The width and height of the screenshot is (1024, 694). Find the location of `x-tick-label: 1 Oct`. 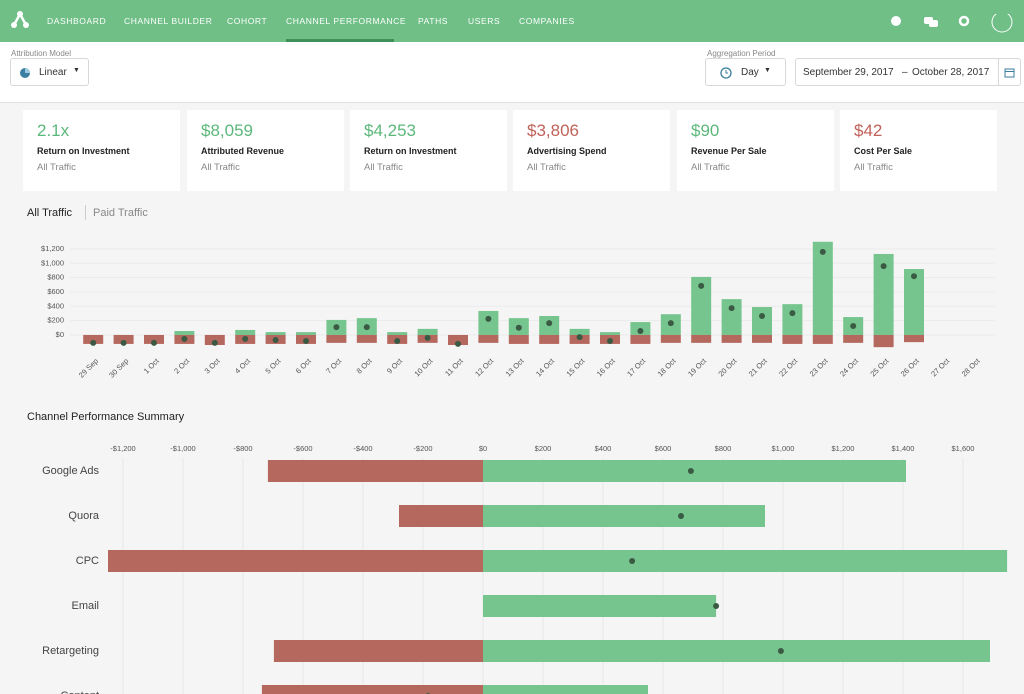

x-tick-label: 1 Oct is located at coordinates (152, 366).